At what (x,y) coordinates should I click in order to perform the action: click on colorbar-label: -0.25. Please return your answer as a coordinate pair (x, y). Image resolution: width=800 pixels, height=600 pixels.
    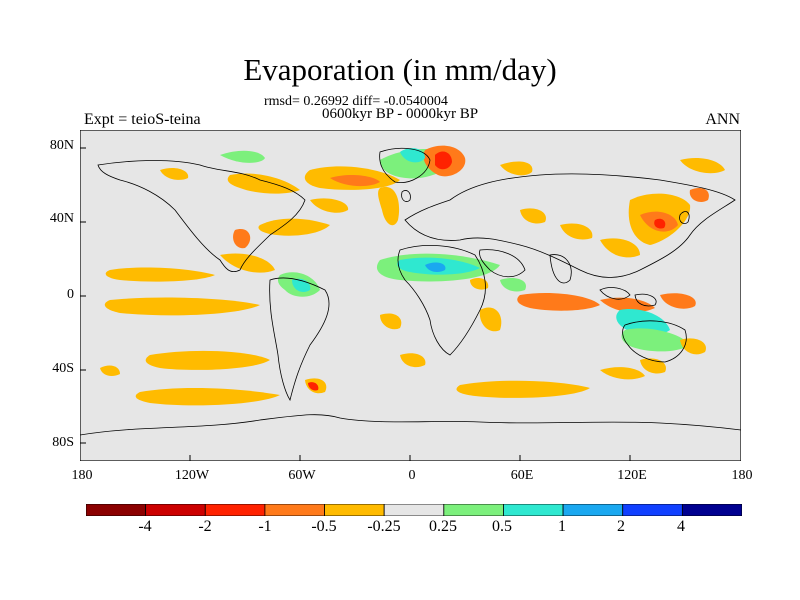
    Looking at the image, I should click on (383, 527).